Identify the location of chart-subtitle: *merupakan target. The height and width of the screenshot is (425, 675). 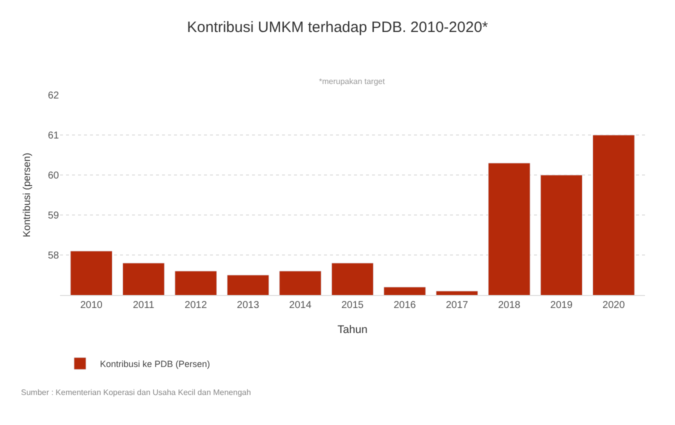
(352, 81).